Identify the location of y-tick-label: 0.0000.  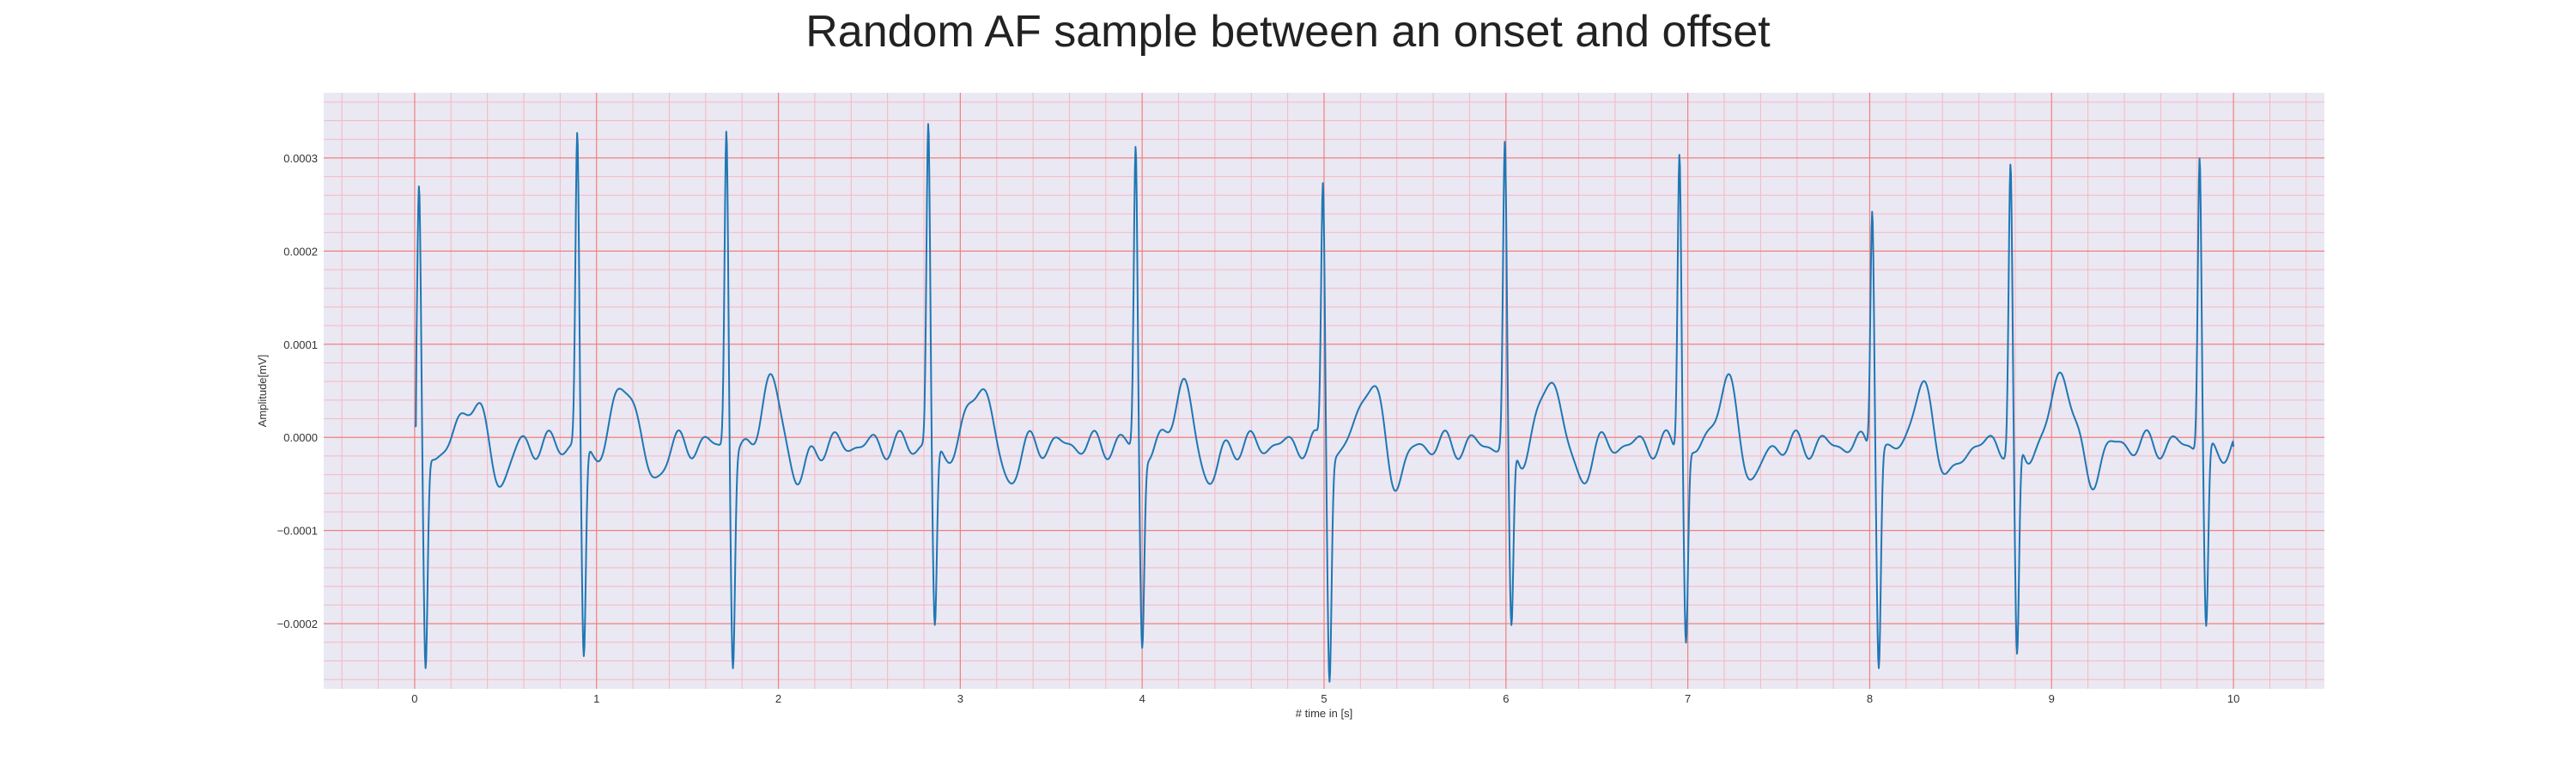
(301, 437).